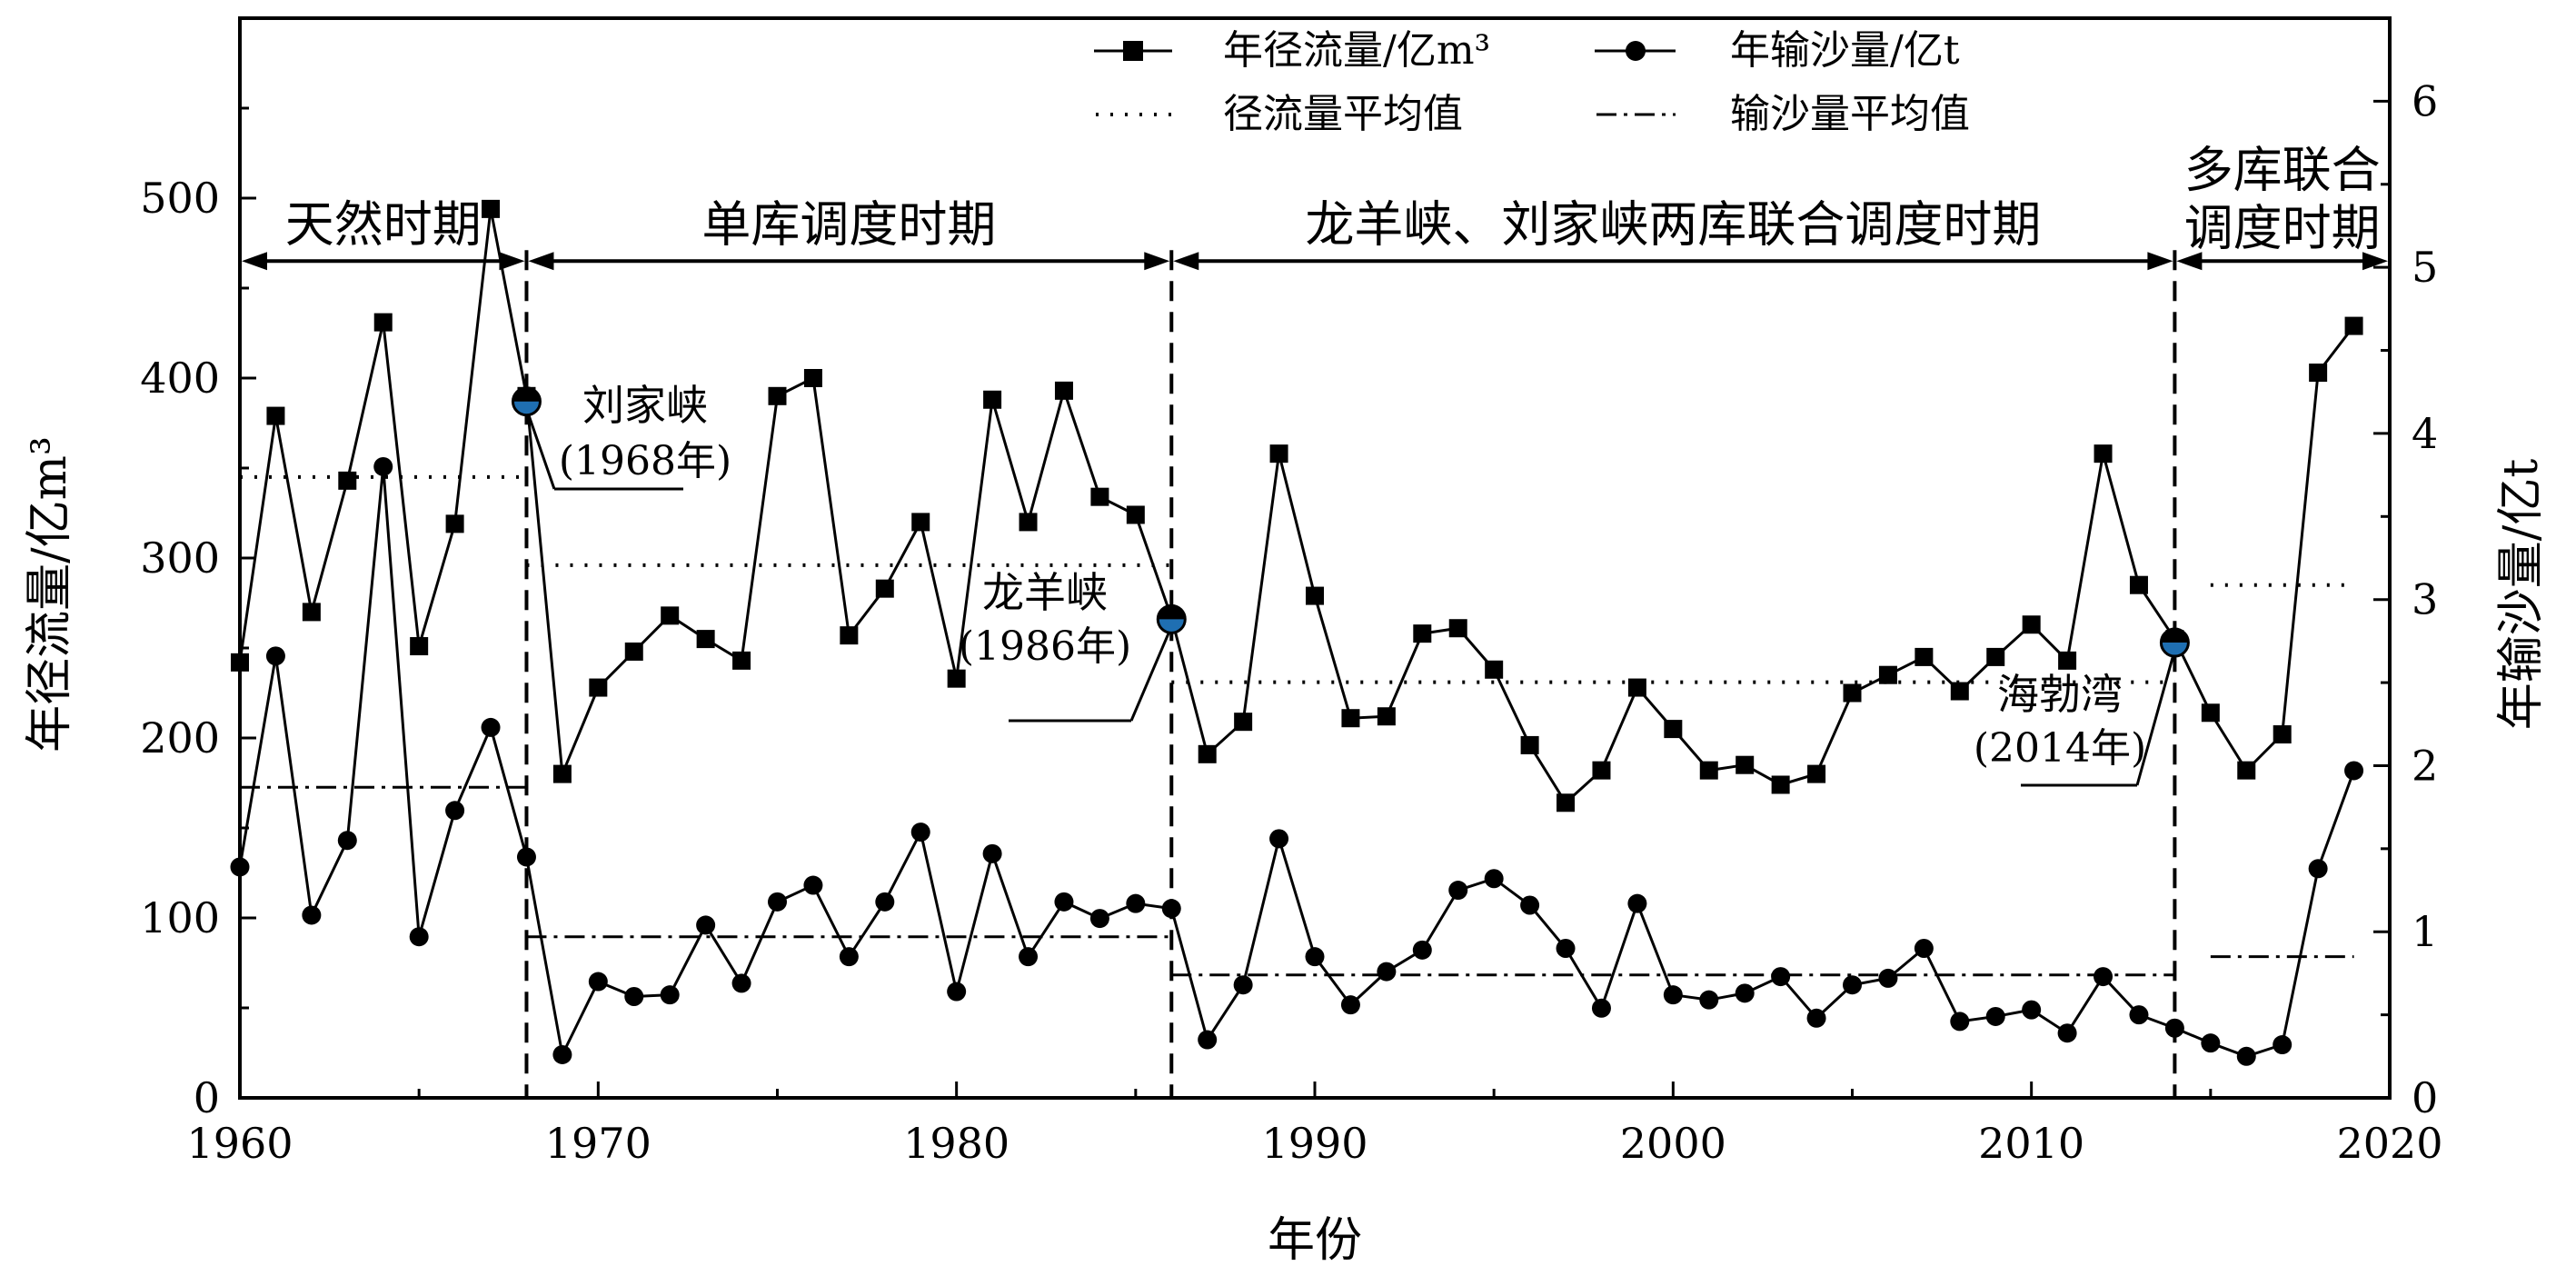 The image size is (2576, 1276). Describe the element at coordinates (207, 1097) in the screenshot. I see `y-left-tick-label: 0` at that location.